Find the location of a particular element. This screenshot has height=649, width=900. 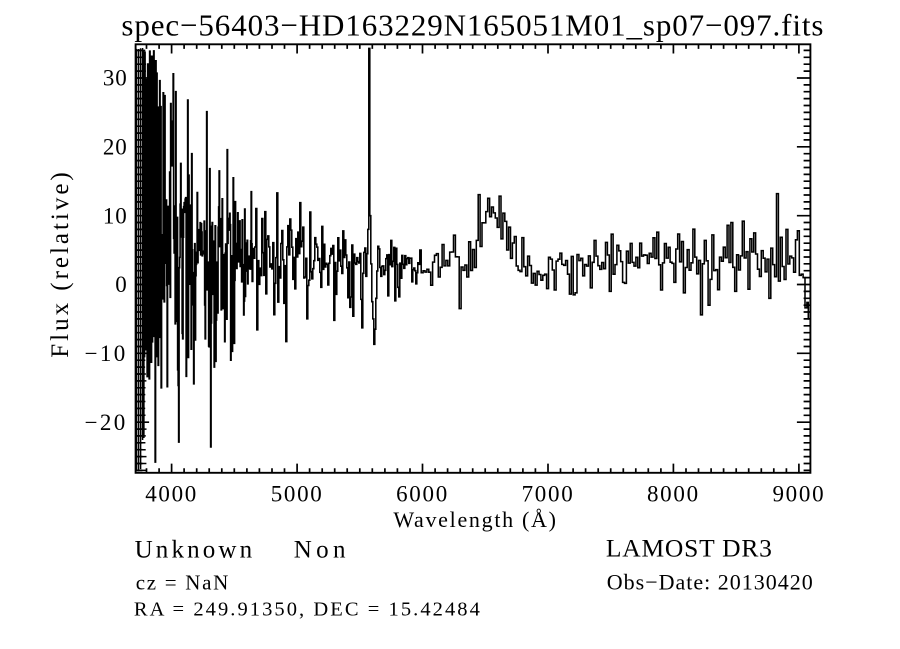

svg-text: 10 is located at coordinates (115, 215).